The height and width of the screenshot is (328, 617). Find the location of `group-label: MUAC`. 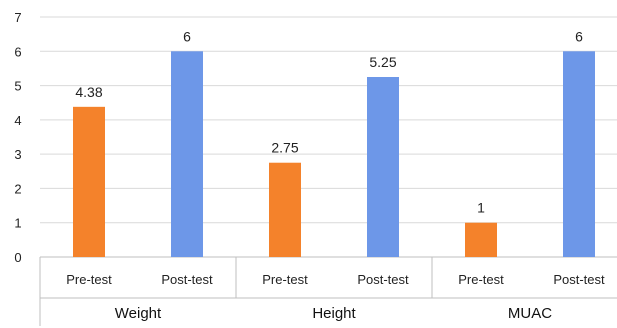

group-label: MUAC is located at coordinates (530, 313).